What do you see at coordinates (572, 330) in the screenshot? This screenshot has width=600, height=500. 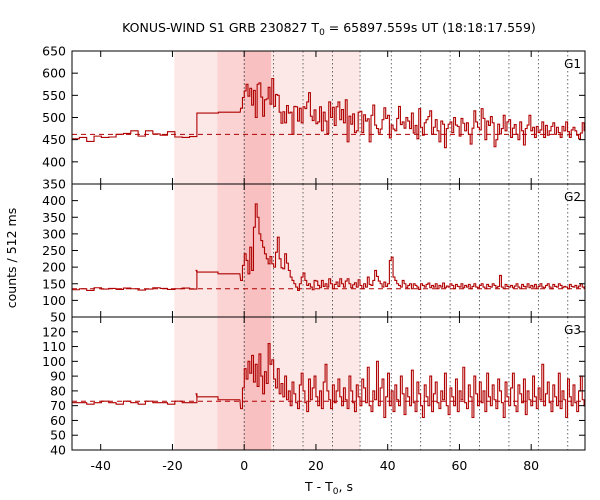 I see `panel-label: G3` at bounding box center [572, 330].